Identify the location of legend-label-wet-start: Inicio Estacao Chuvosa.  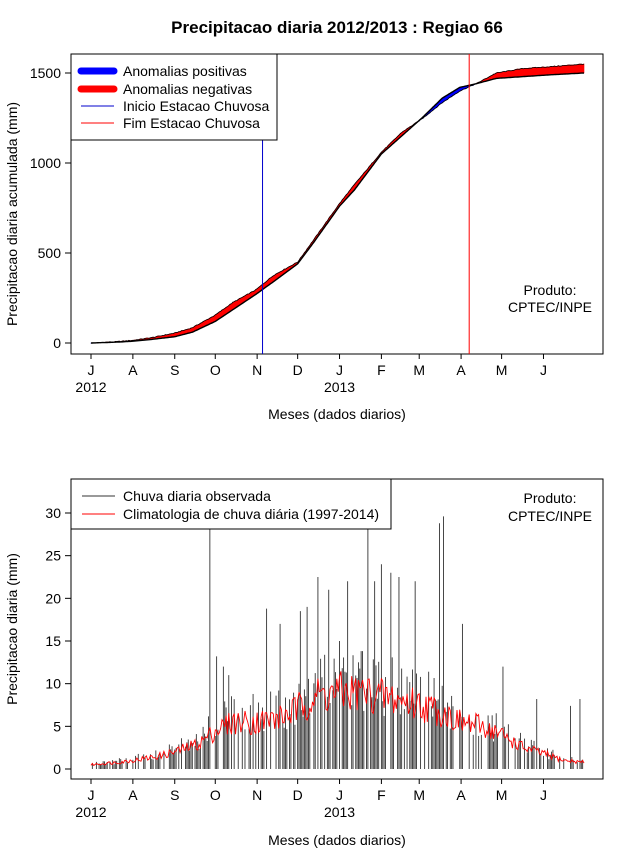
(196, 106).